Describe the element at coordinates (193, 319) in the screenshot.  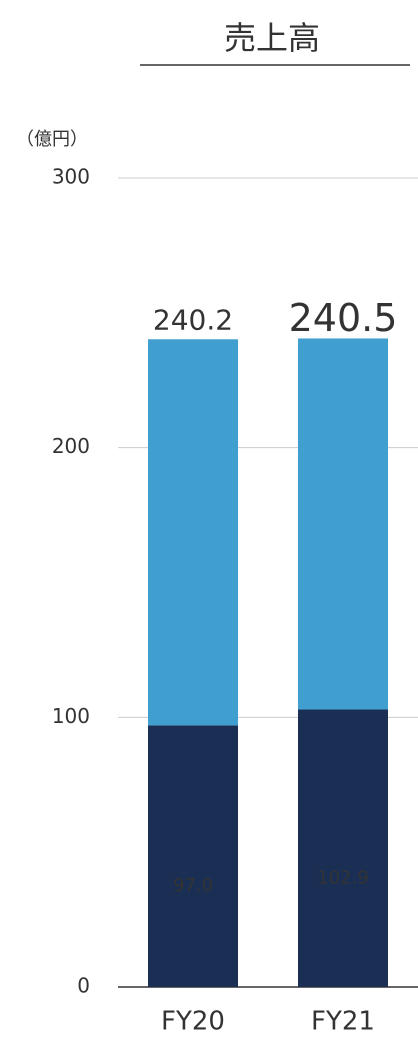
I see `total-label: 240.2` at that location.